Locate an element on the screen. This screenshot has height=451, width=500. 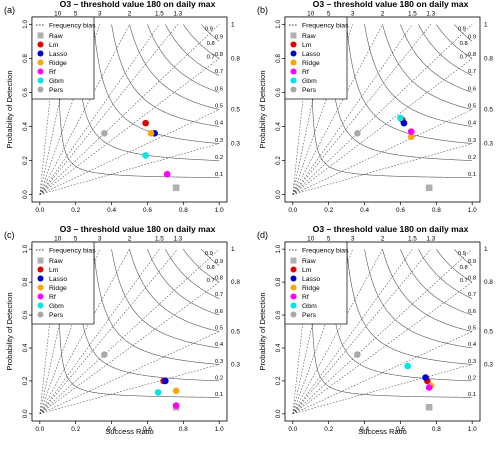
x-tick-label: 0.4 is located at coordinates (111, 429).